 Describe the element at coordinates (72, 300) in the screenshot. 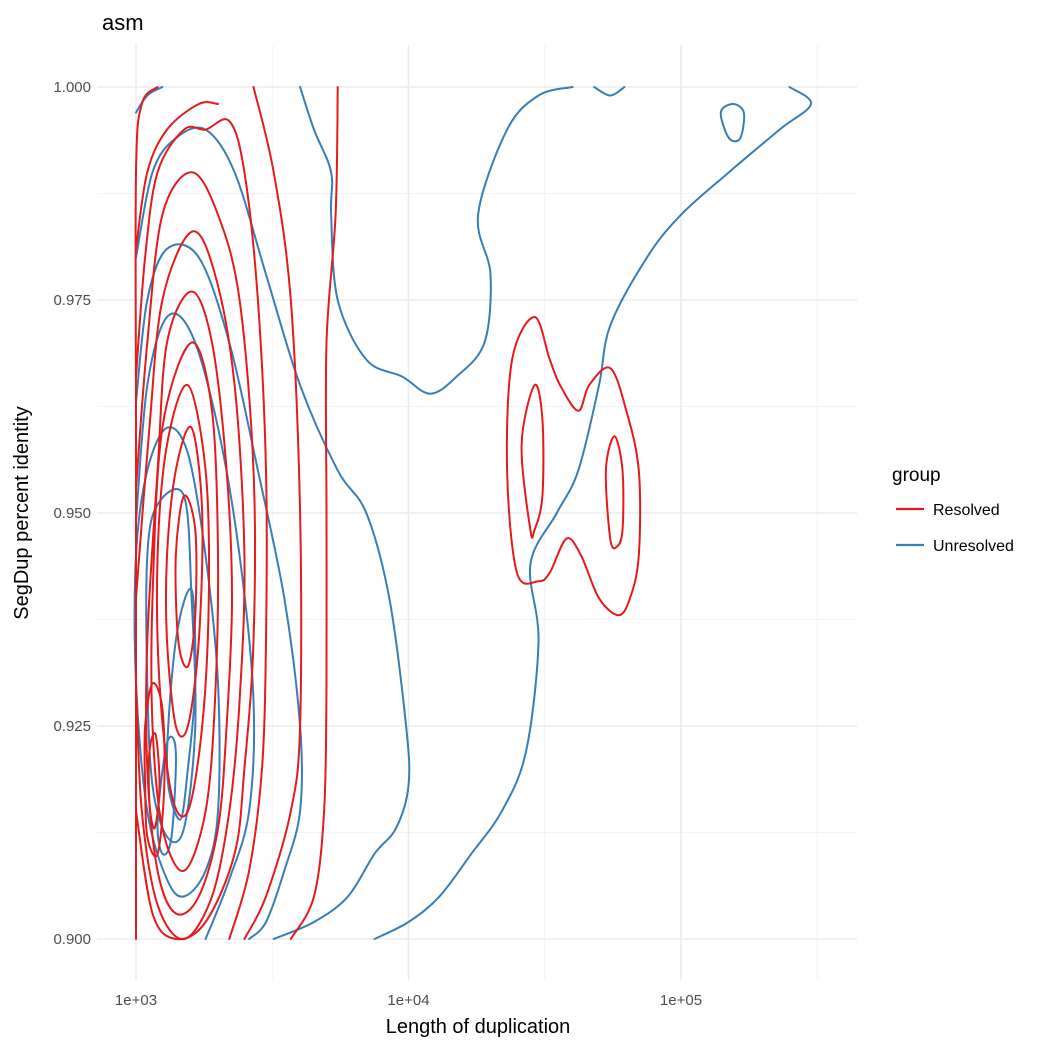

I see `y-tick-label: 0.975` at that location.